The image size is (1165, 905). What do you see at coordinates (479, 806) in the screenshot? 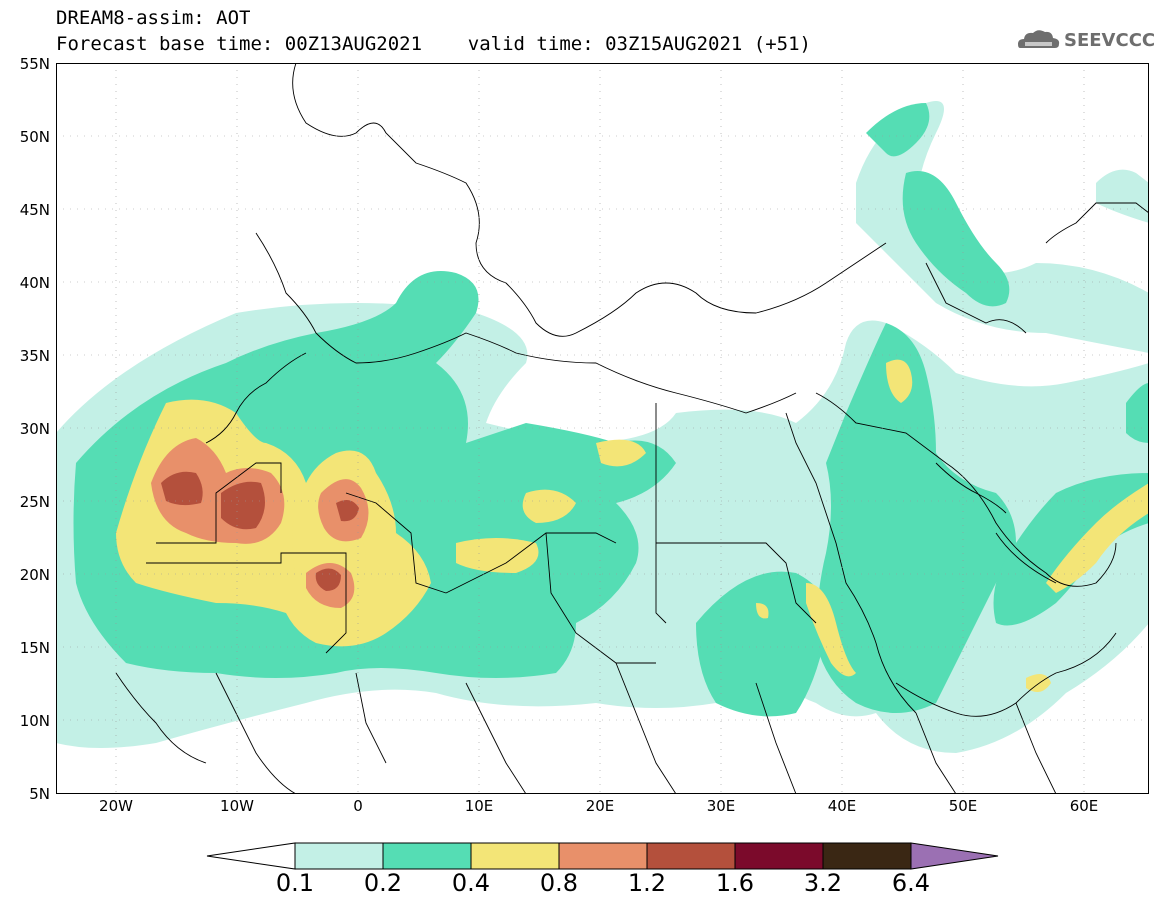
I see `lon-label: 10E` at bounding box center [479, 806].